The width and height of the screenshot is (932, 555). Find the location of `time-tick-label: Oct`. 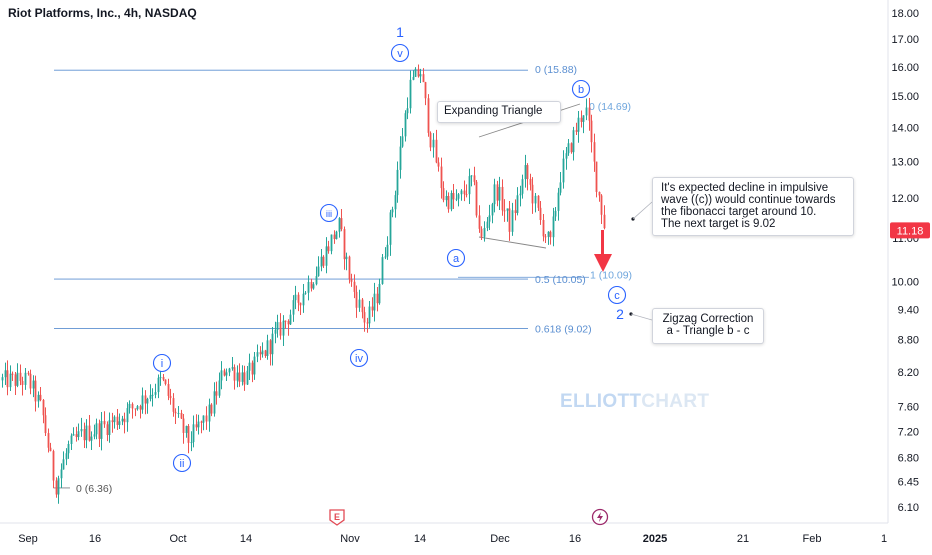

time-tick-label: Oct is located at coordinates (177, 539).